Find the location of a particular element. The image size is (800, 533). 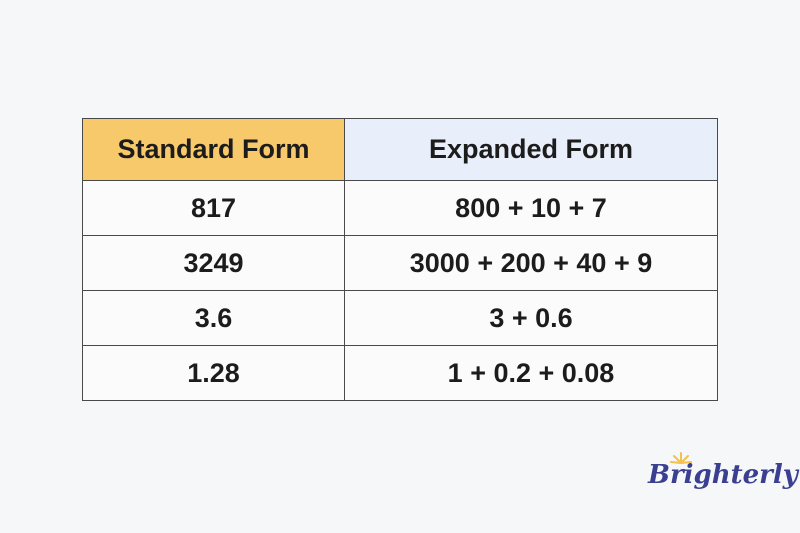

table-row: 3.6 3 + 0.6 is located at coordinates (400, 318).